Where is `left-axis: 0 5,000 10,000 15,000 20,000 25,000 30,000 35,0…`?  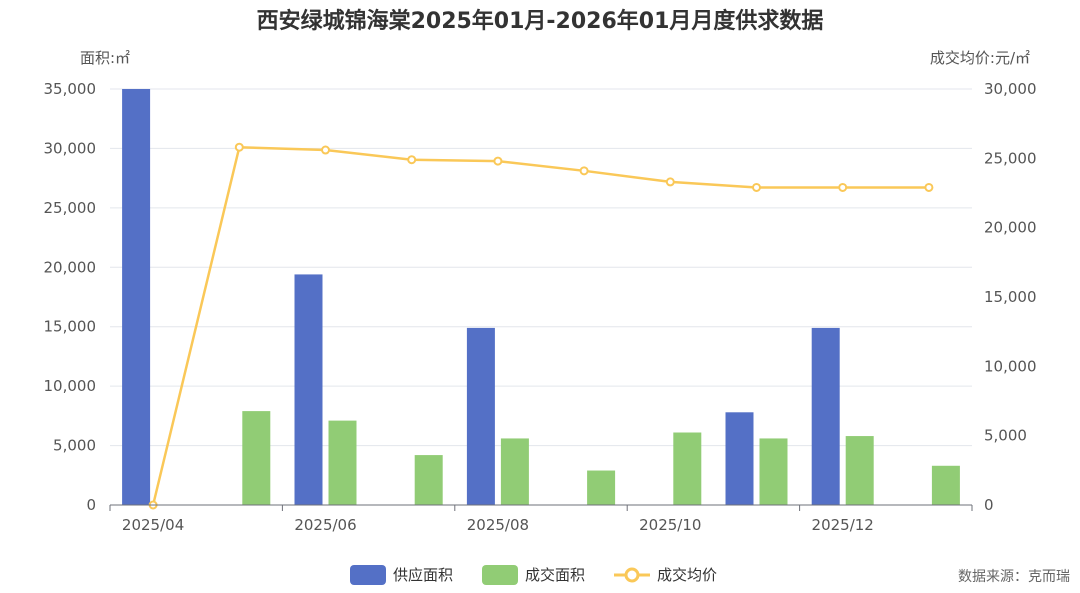
left-axis: 0 5,000 10,000 15,000 20,000 25,000 30,000 35,0… is located at coordinates (70, 297).